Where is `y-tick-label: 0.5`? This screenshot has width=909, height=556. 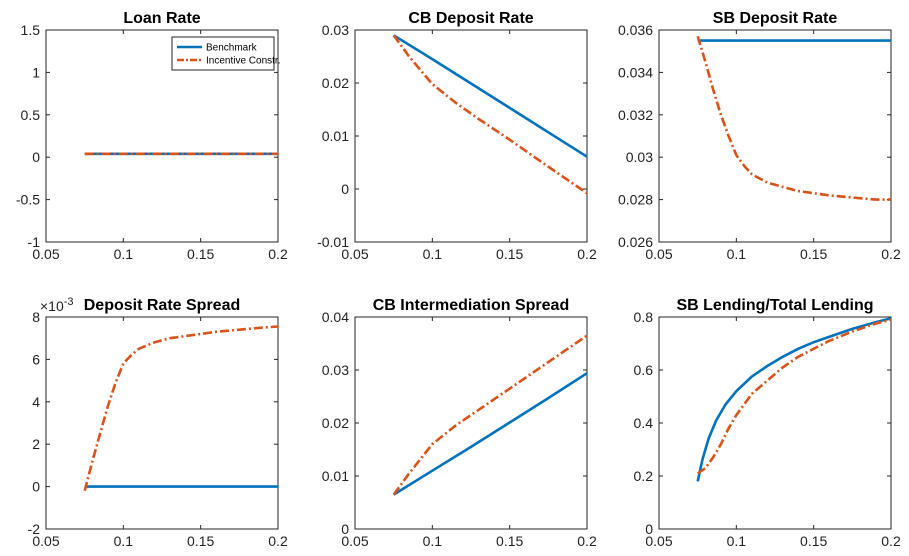 y-tick-label: 0.5 is located at coordinates (31, 115).